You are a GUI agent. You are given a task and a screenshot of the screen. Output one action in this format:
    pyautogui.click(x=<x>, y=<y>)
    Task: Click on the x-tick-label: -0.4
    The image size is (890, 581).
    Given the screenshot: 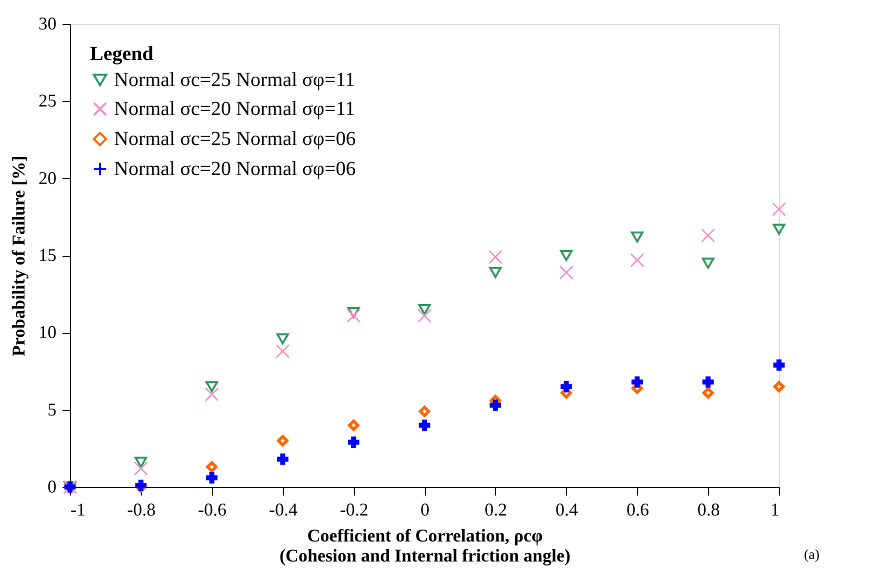 What is the action you would take?
    pyautogui.click(x=283, y=510)
    